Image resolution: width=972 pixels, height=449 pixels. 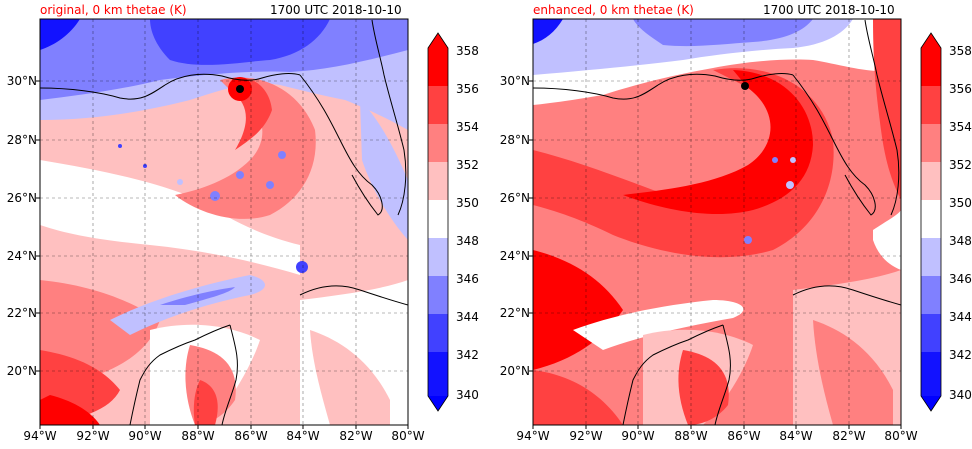 What do you see at coordinates (113, 10) in the screenshot?
I see `panel-title-left: original, 0 km thetae (K)` at bounding box center [113, 10].